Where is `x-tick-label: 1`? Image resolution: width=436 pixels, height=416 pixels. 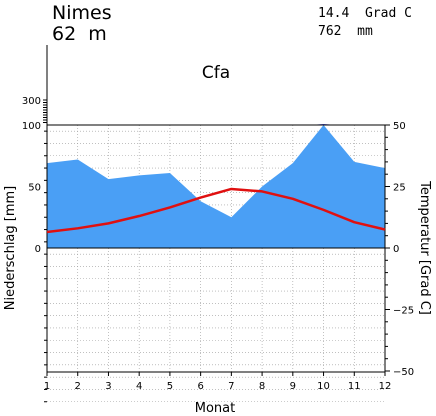 x-tick-label: 1 is located at coordinates (47, 386).